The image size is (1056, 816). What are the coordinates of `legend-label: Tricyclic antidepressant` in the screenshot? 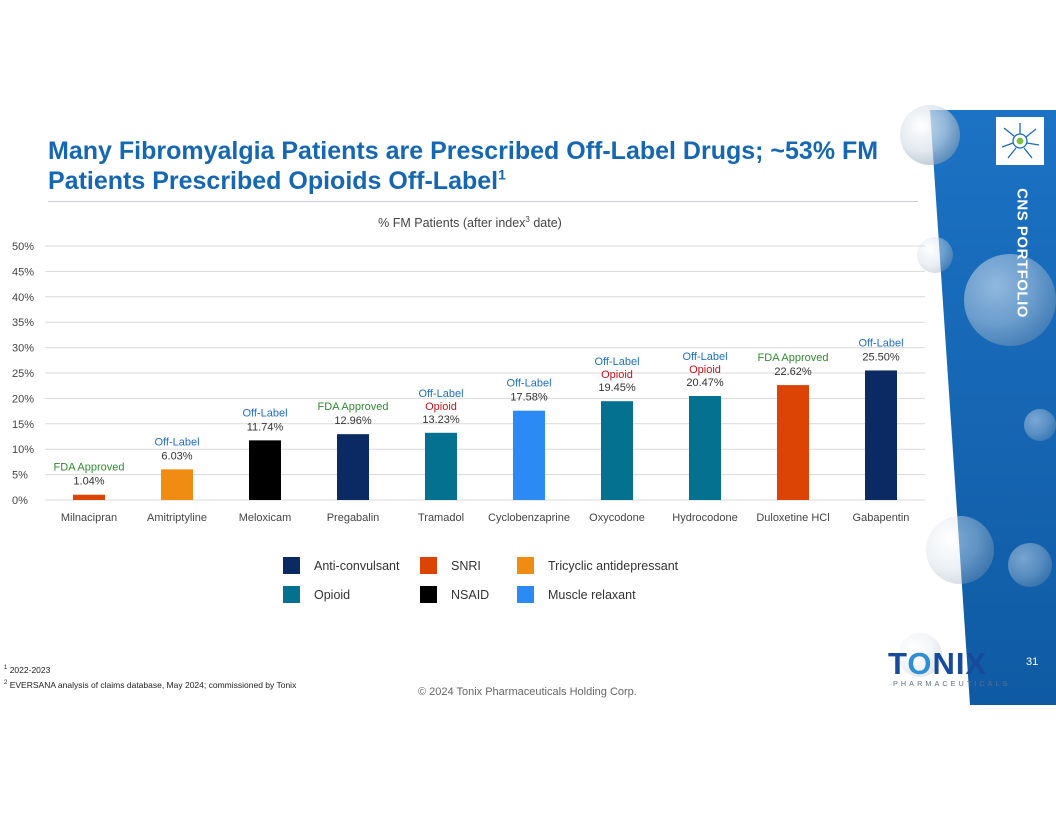 It's located at (613, 565).